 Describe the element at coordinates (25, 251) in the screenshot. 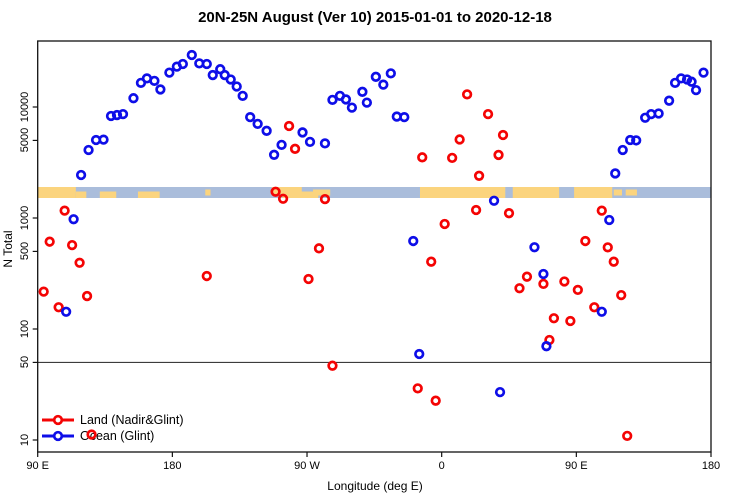

I see `y-tick-label: 500` at that location.